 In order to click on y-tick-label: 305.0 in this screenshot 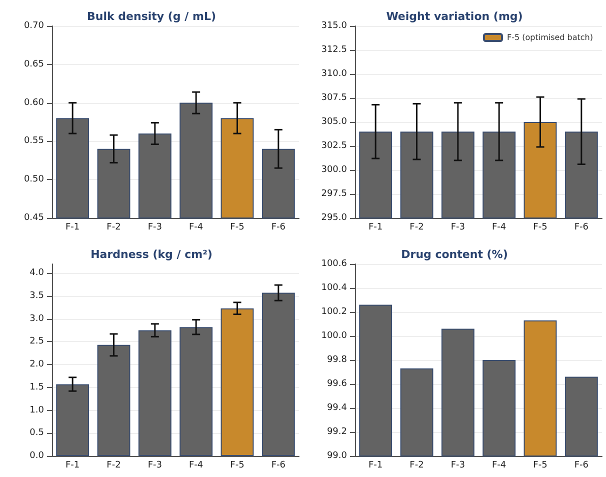, I will do `click(334, 122)`.